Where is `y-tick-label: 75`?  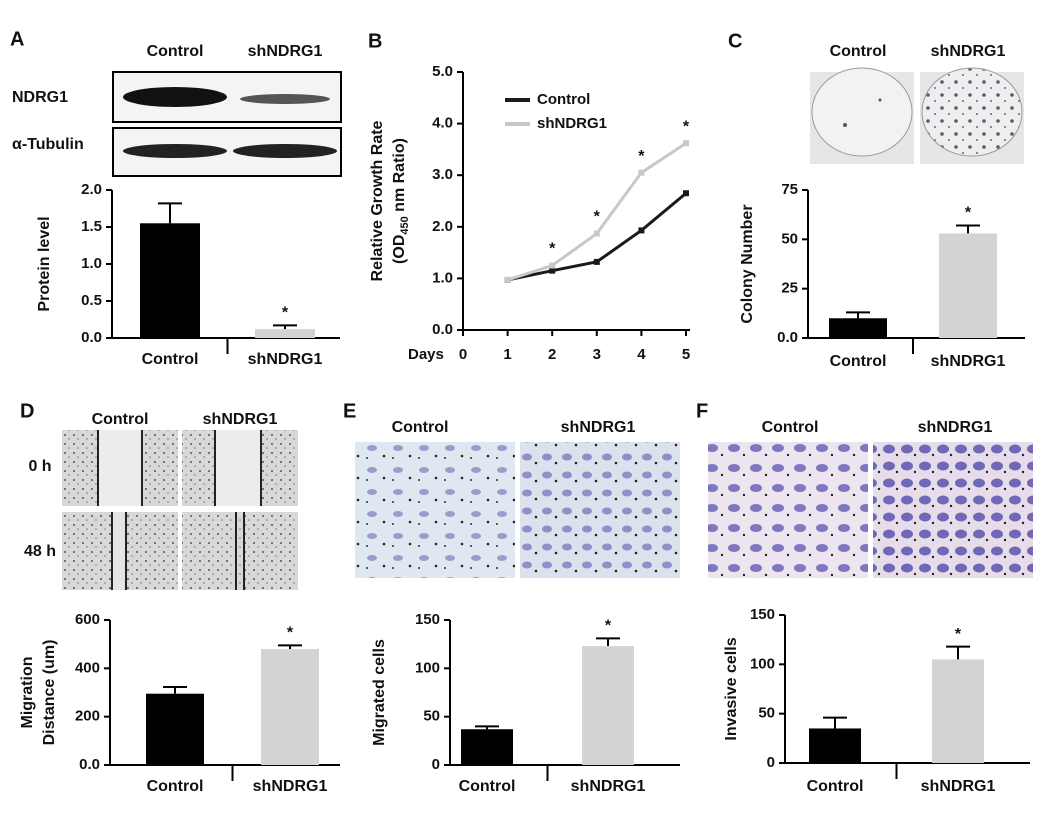
y-tick-label: 75 is located at coordinates (789, 189).